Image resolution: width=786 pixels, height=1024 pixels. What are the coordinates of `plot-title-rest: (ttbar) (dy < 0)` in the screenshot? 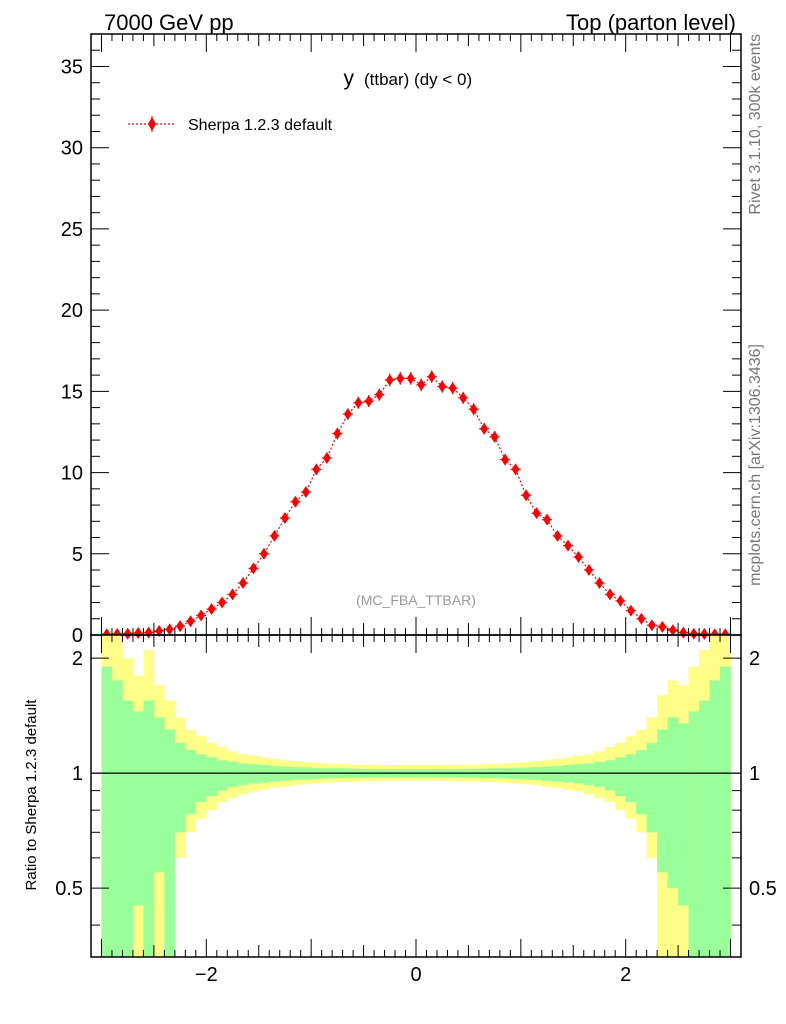 It's located at (418, 79).